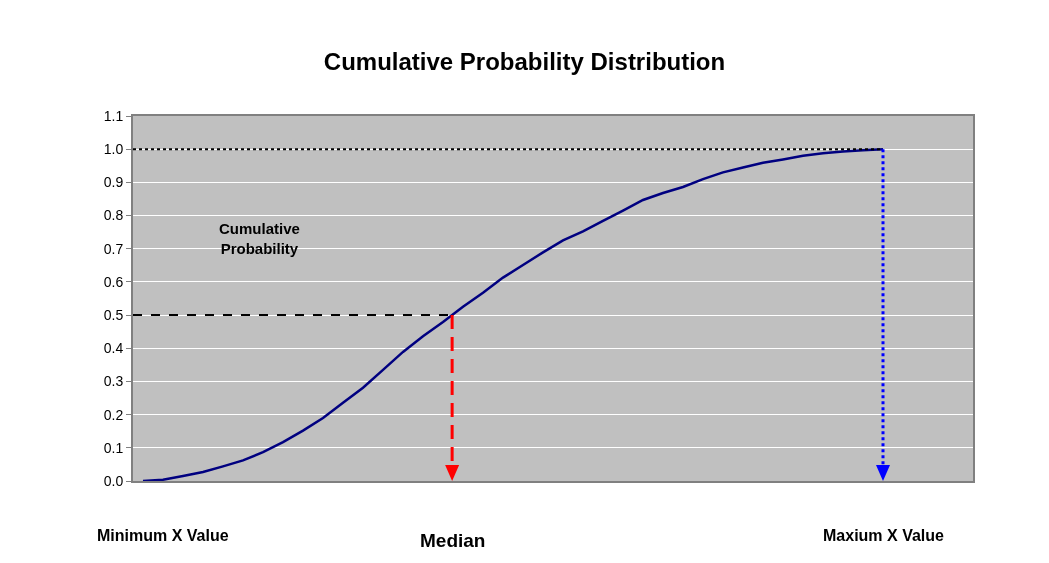  Describe the element at coordinates (524, 62) in the screenshot. I see `chart-title: Cumulative Probability Distribution` at that location.